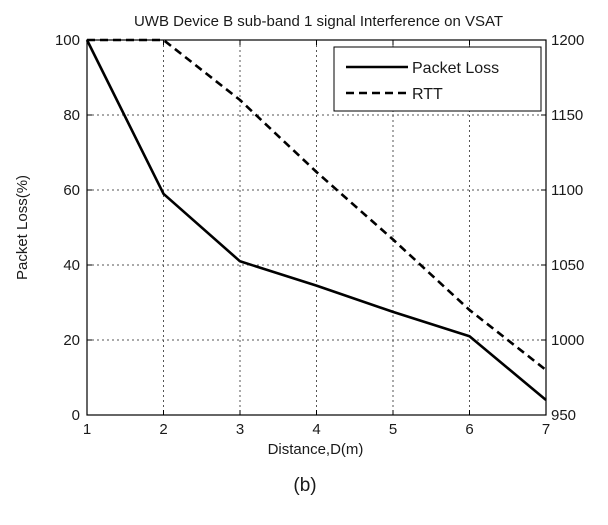  What do you see at coordinates (316, 429) in the screenshot?
I see `x-tick-label: 4` at bounding box center [316, 429].